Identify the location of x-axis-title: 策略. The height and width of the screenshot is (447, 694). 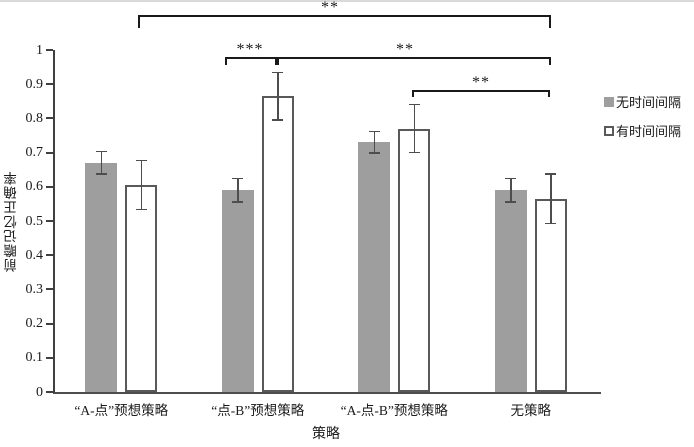
(326, 434).